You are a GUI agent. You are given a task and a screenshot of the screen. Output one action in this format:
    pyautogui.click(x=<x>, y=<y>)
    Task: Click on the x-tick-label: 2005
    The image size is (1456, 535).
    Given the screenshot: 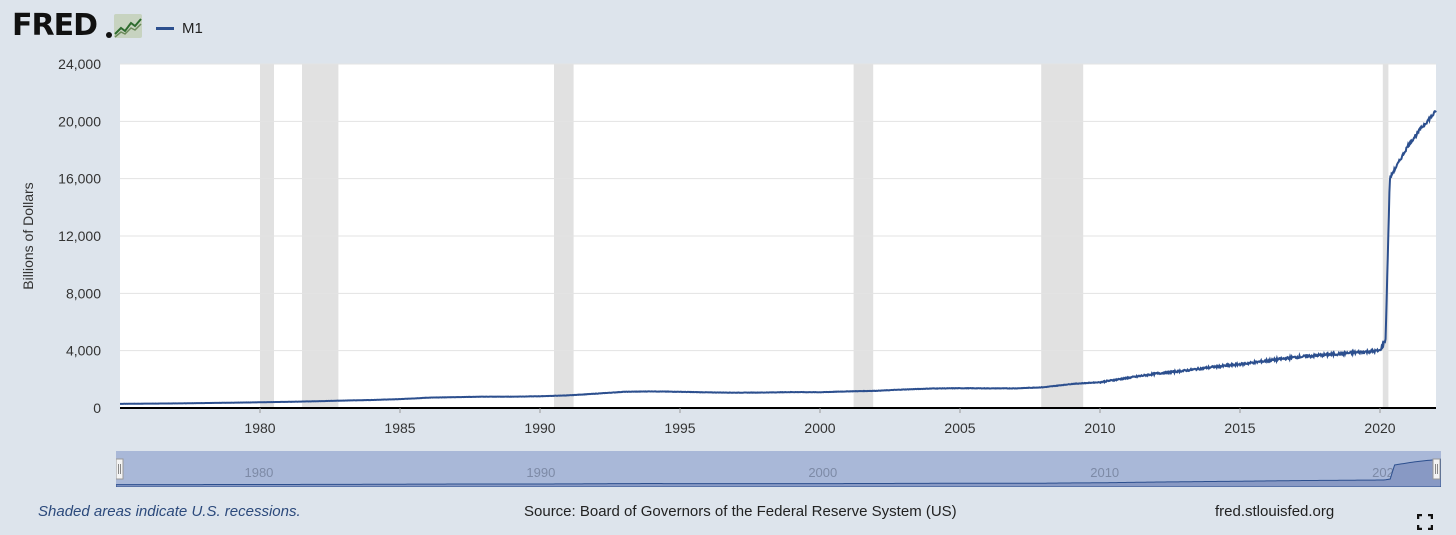 What is the action you would take?
    pyautogui.click(x=959, y=428)
    